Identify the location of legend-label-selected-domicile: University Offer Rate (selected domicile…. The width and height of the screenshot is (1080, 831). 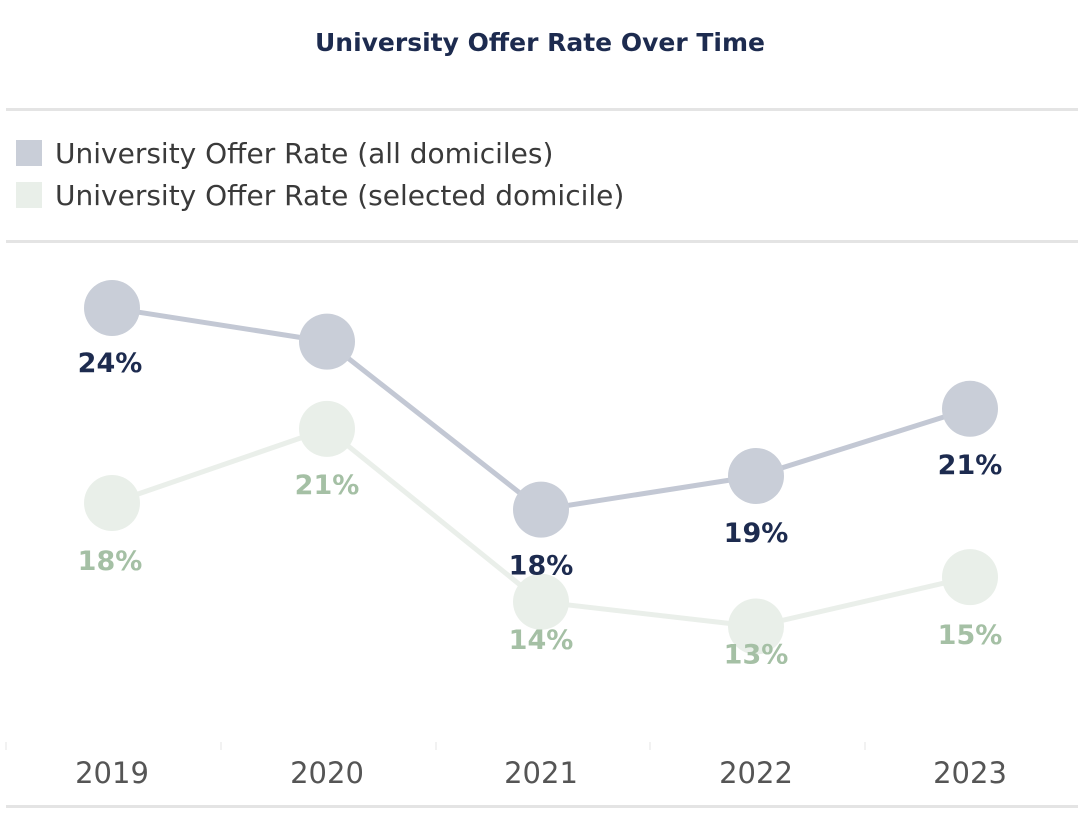
(340, 195).